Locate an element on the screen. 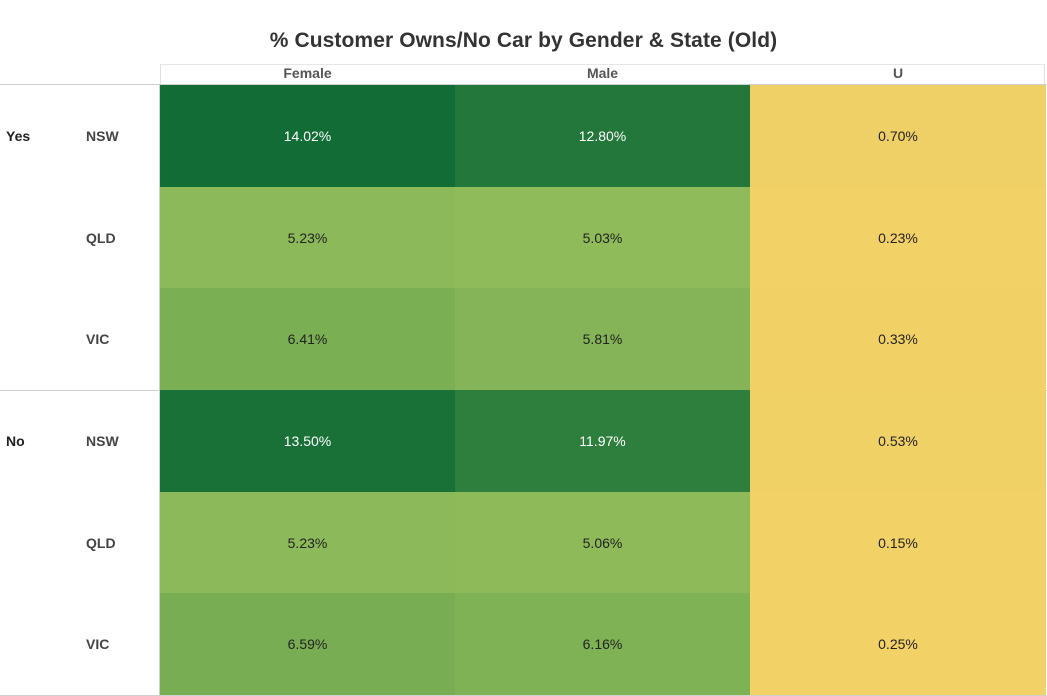 The width and height of the screenshot is (1047, 696). heatmap-cell: 0.23% is located at coordinates (898, 237).